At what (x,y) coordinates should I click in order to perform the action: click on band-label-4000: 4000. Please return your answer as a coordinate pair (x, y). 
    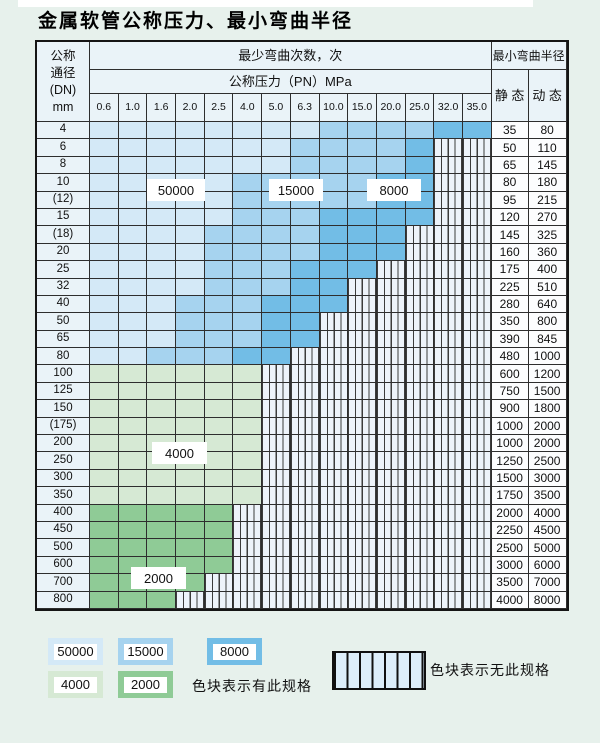
    Looking at the image, I should click on (179, 453).